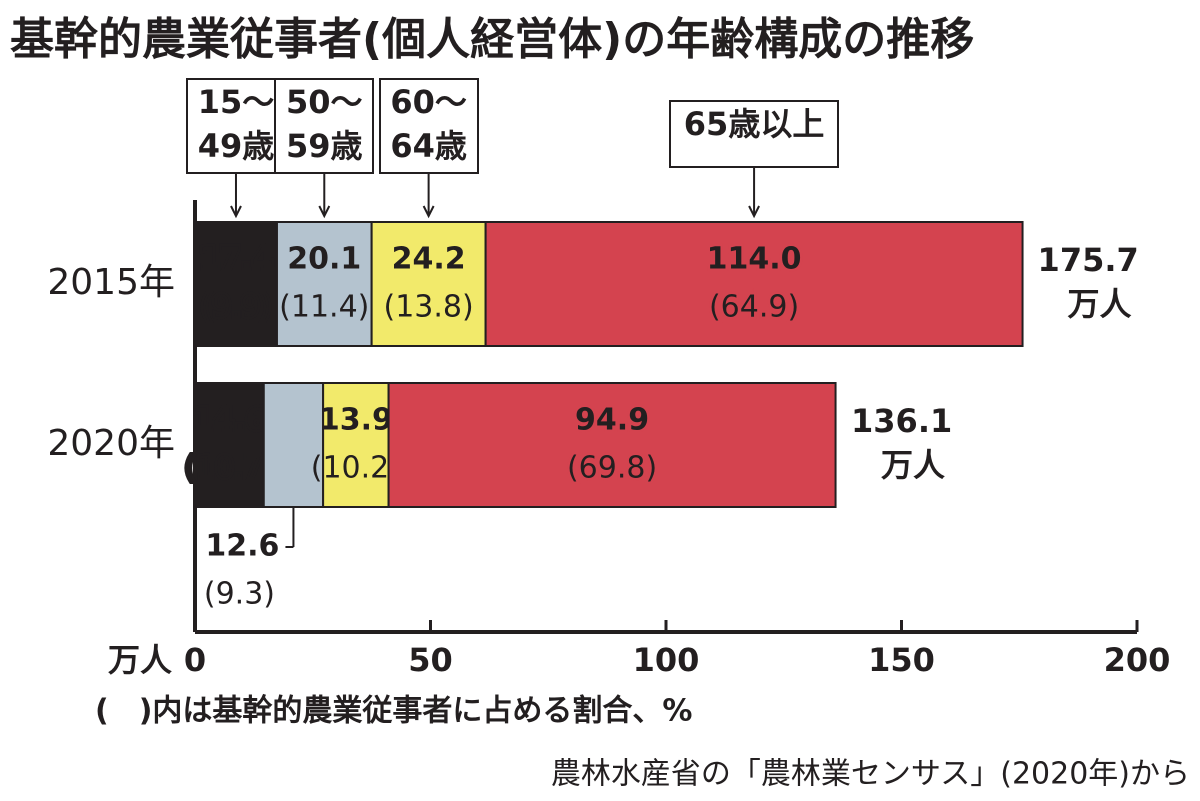 The width and height of the screenshot is (1200, 801). What do you see at coordinates (754, 259) in the screenshot?
I see `value-label: 114.0` at bounding box center [754, 259].